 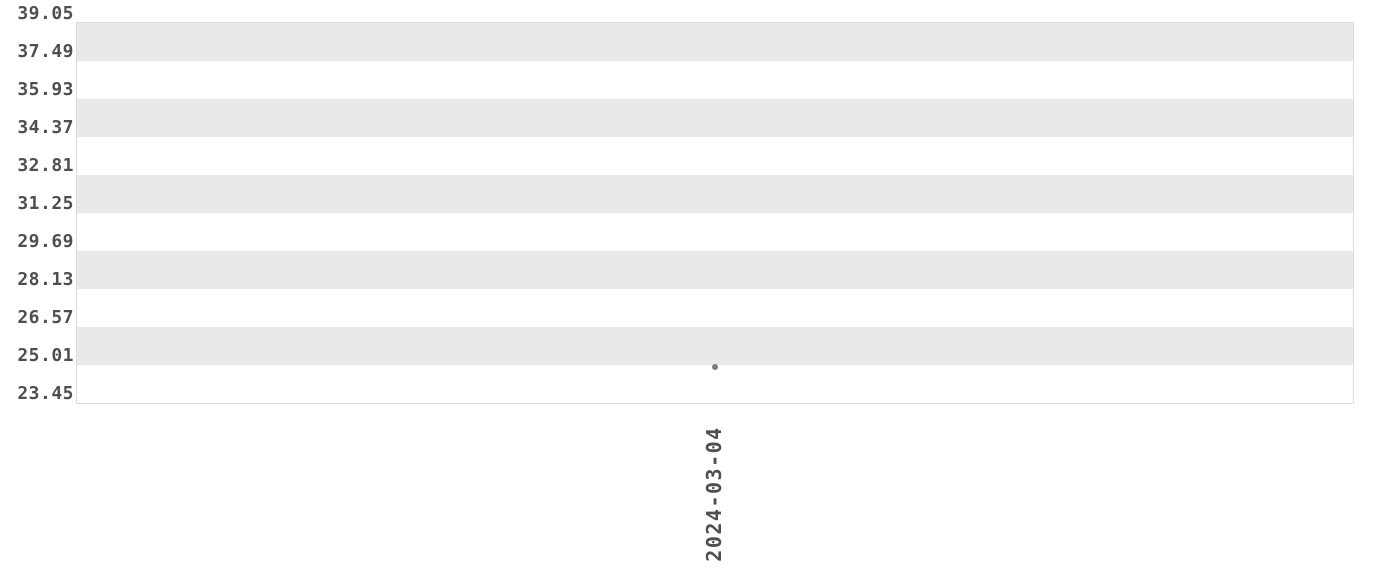 I want to click on y-axis-tick-label: 28.13, so click(x=45, y=279).